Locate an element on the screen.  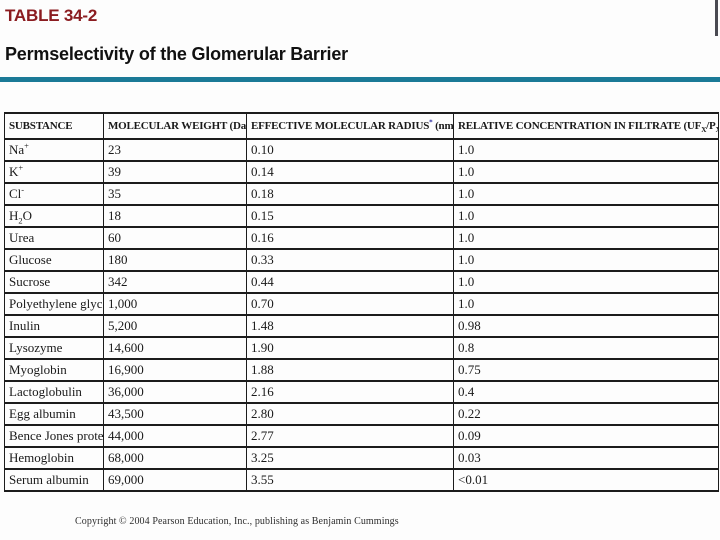
radius-cell: 0.10 is located at coordinates (350, 150).